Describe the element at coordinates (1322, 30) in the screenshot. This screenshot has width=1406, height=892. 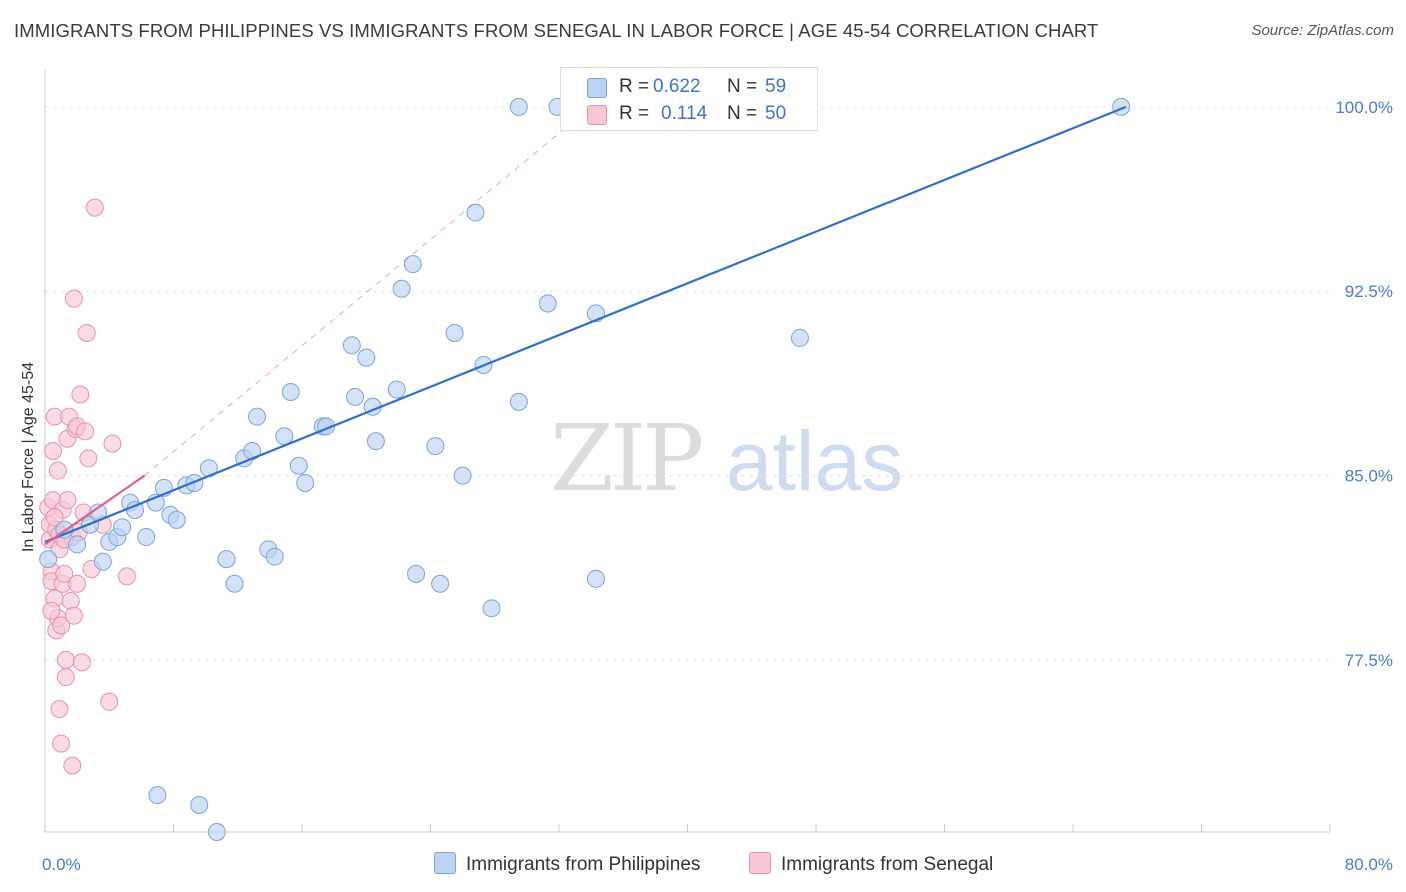
I see `source-credit: Source: ZipAtlas.com` at that location.